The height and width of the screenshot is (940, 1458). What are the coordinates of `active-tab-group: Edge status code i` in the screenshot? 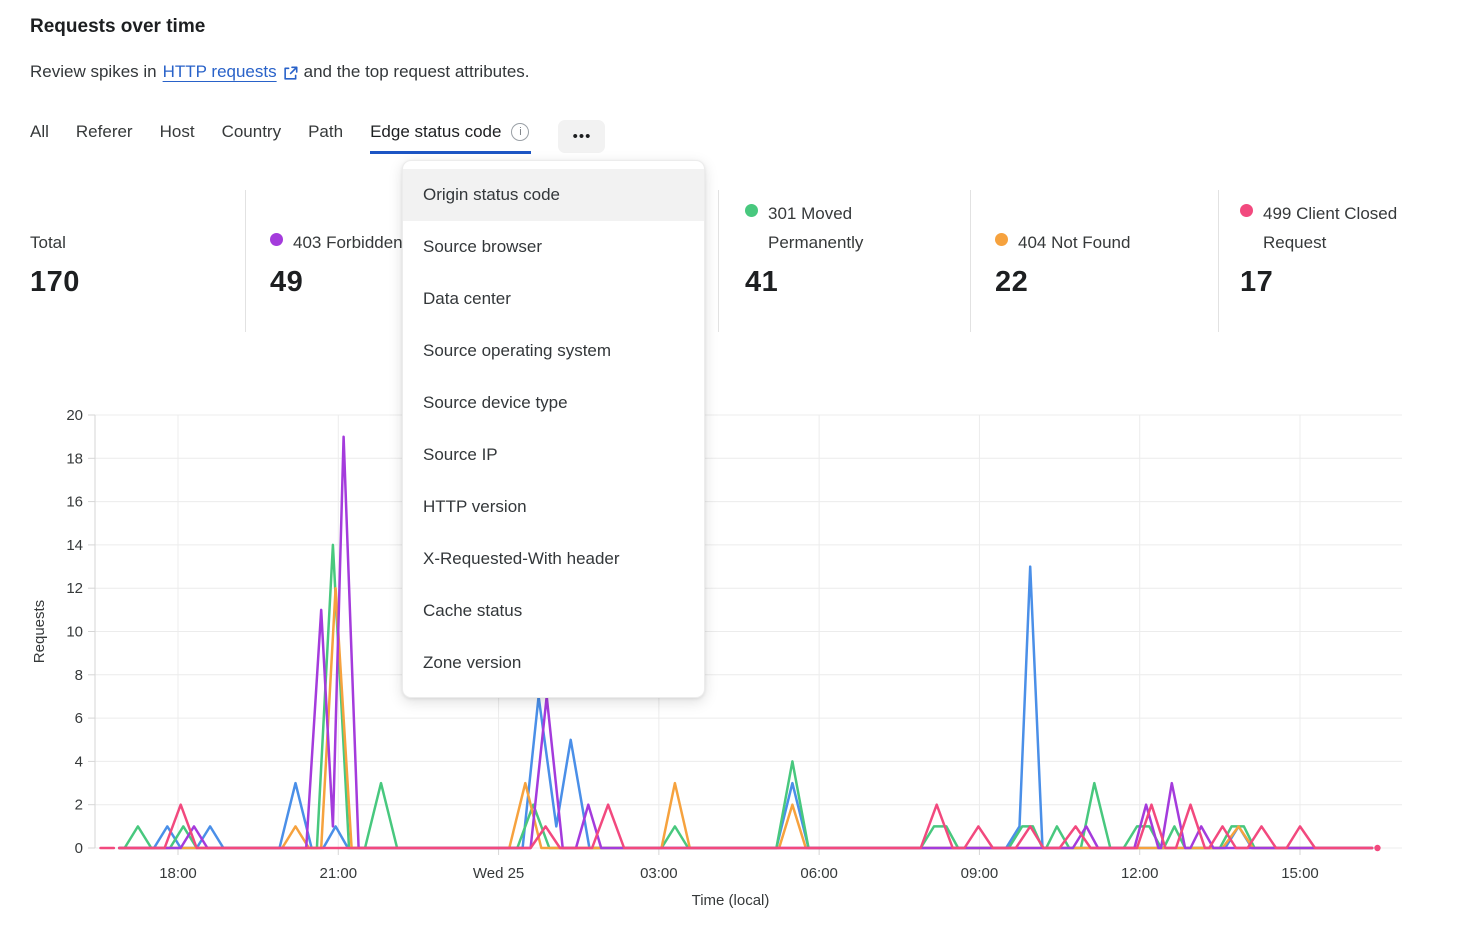 It's located at (451, 137).